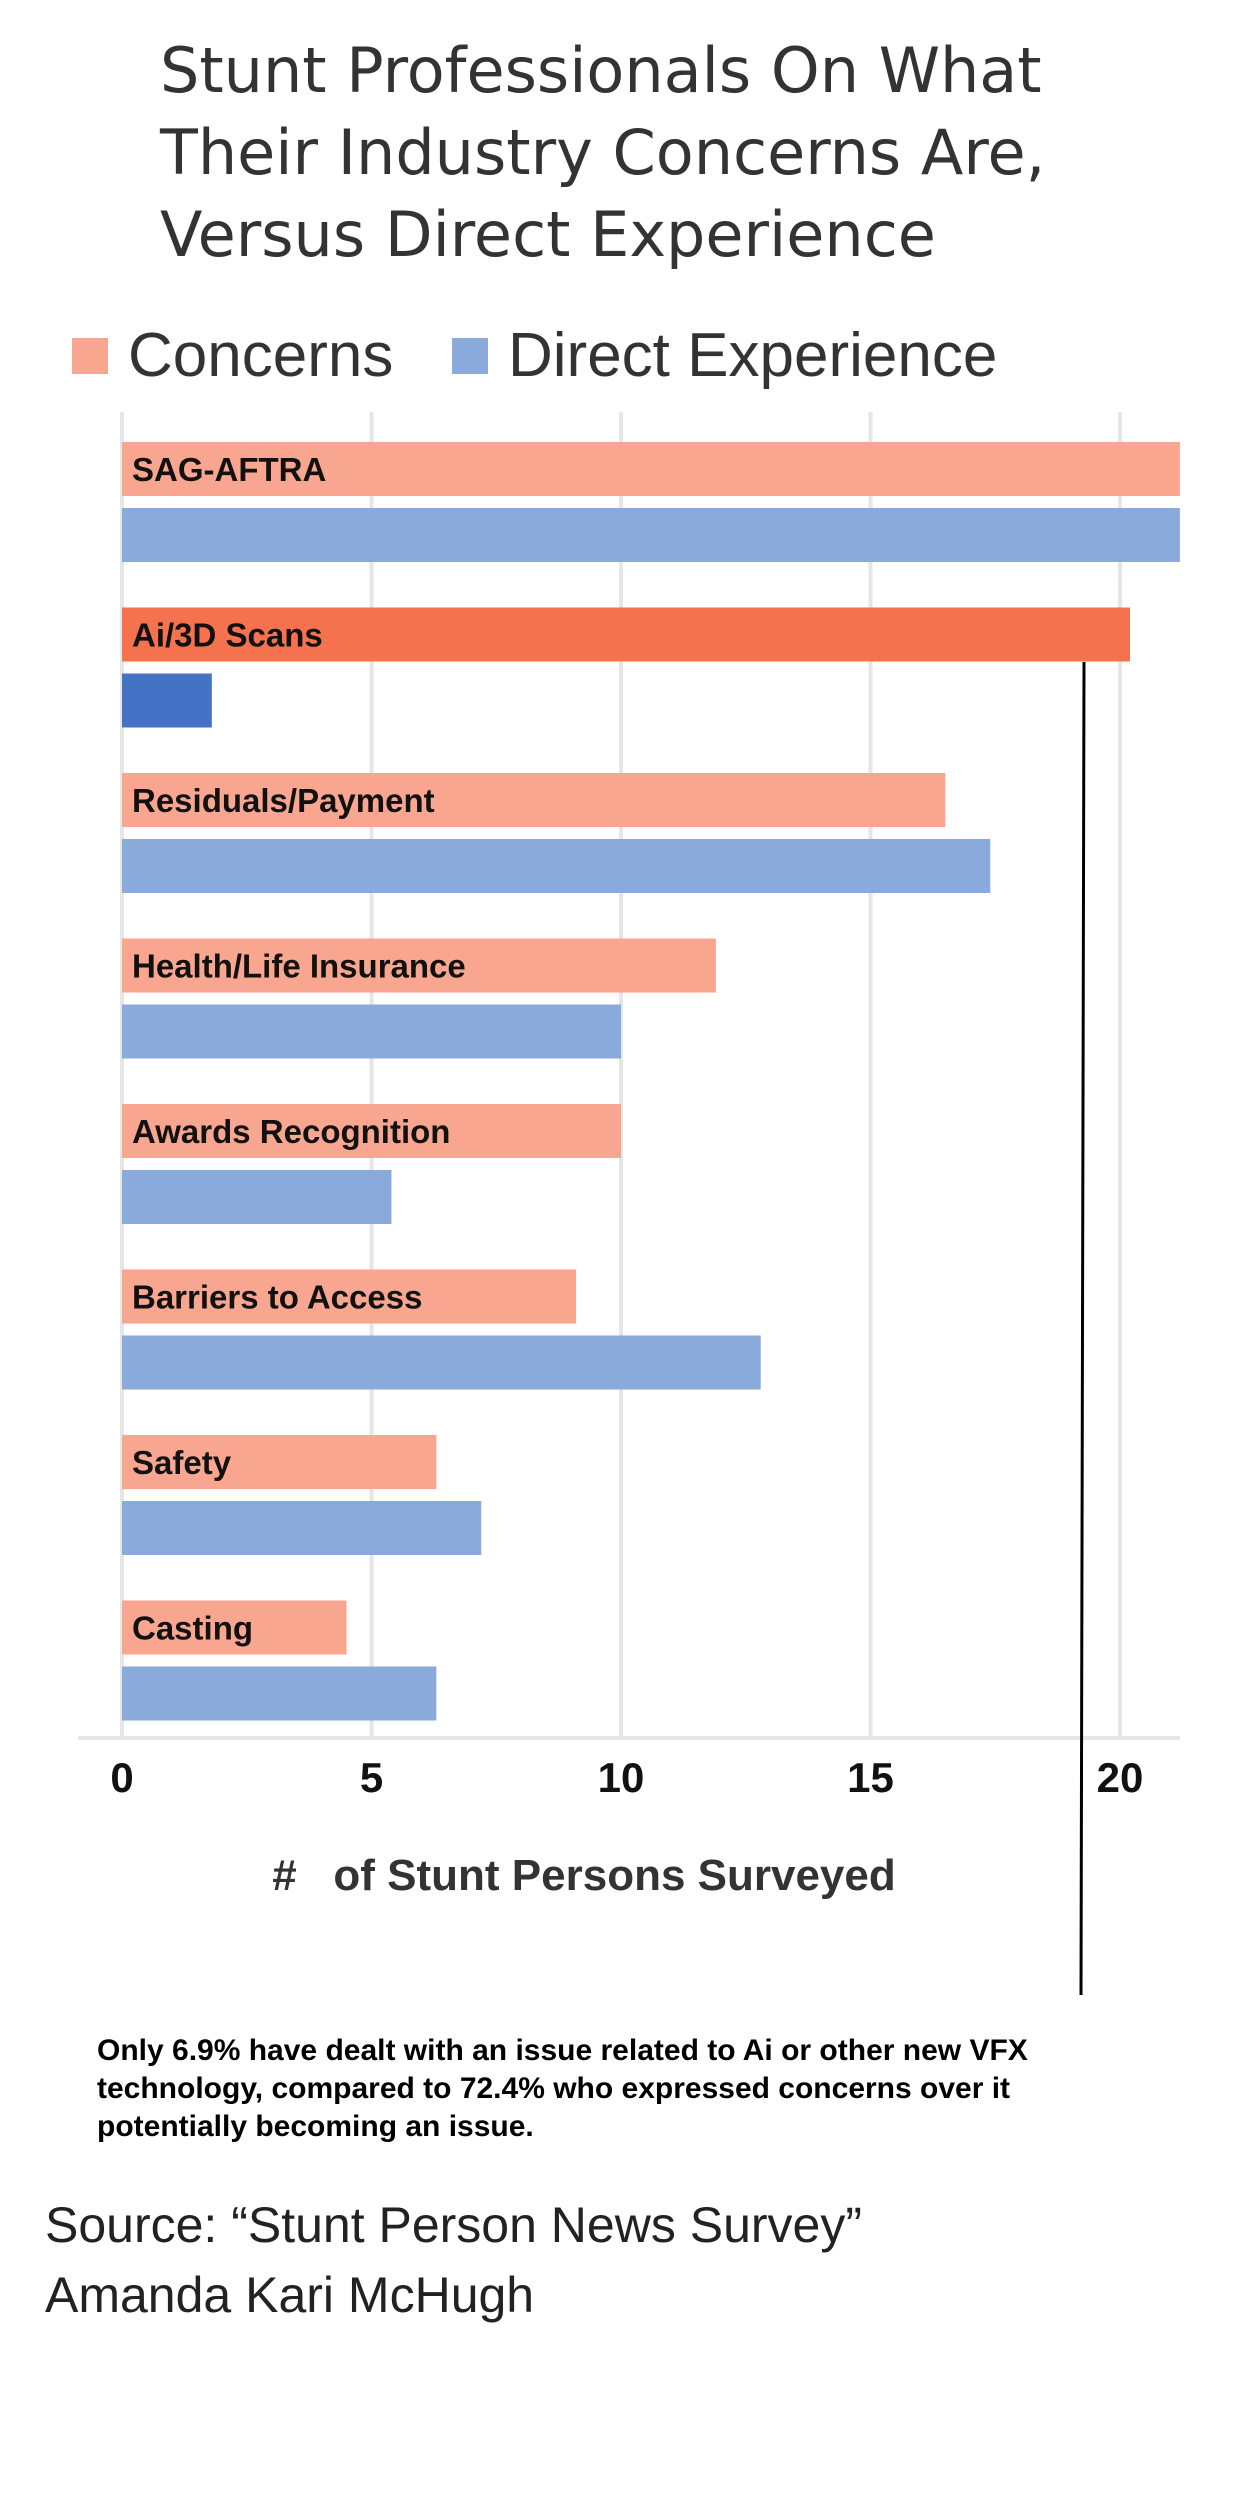  Describe the element at coordinates (651, 469) in the screenshot. I see `bar-concerns-sag-aftra` at that location.